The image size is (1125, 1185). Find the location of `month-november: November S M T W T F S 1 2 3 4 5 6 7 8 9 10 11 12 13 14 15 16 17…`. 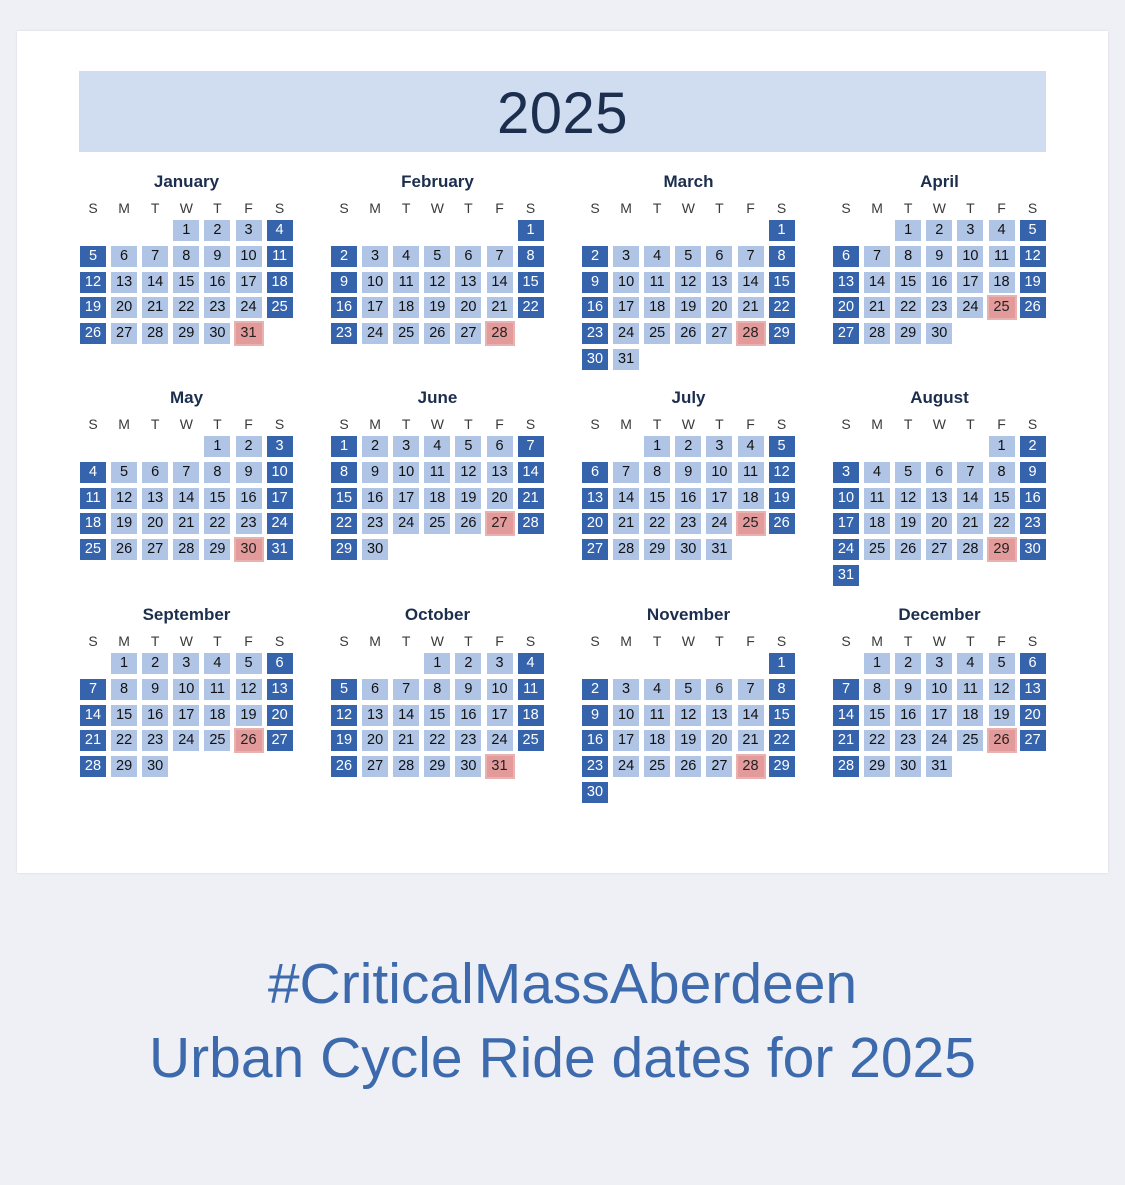

month-november: November S M T W T F S 1 2 3 4 5 6 7 8 9 10 11 12 13 14 15 16 17… is located at coordinates (688, 705).